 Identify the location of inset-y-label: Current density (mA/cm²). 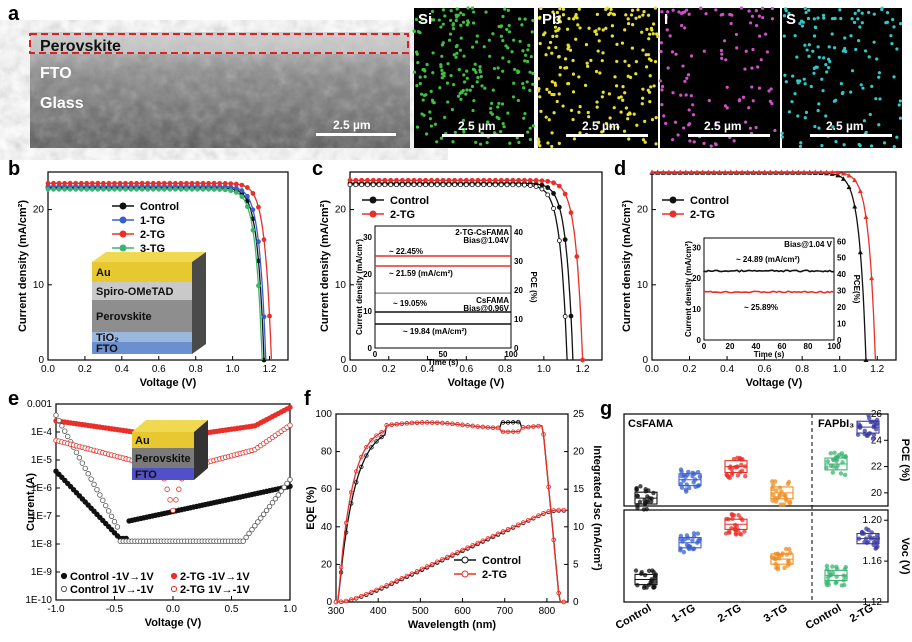
(688, 289).